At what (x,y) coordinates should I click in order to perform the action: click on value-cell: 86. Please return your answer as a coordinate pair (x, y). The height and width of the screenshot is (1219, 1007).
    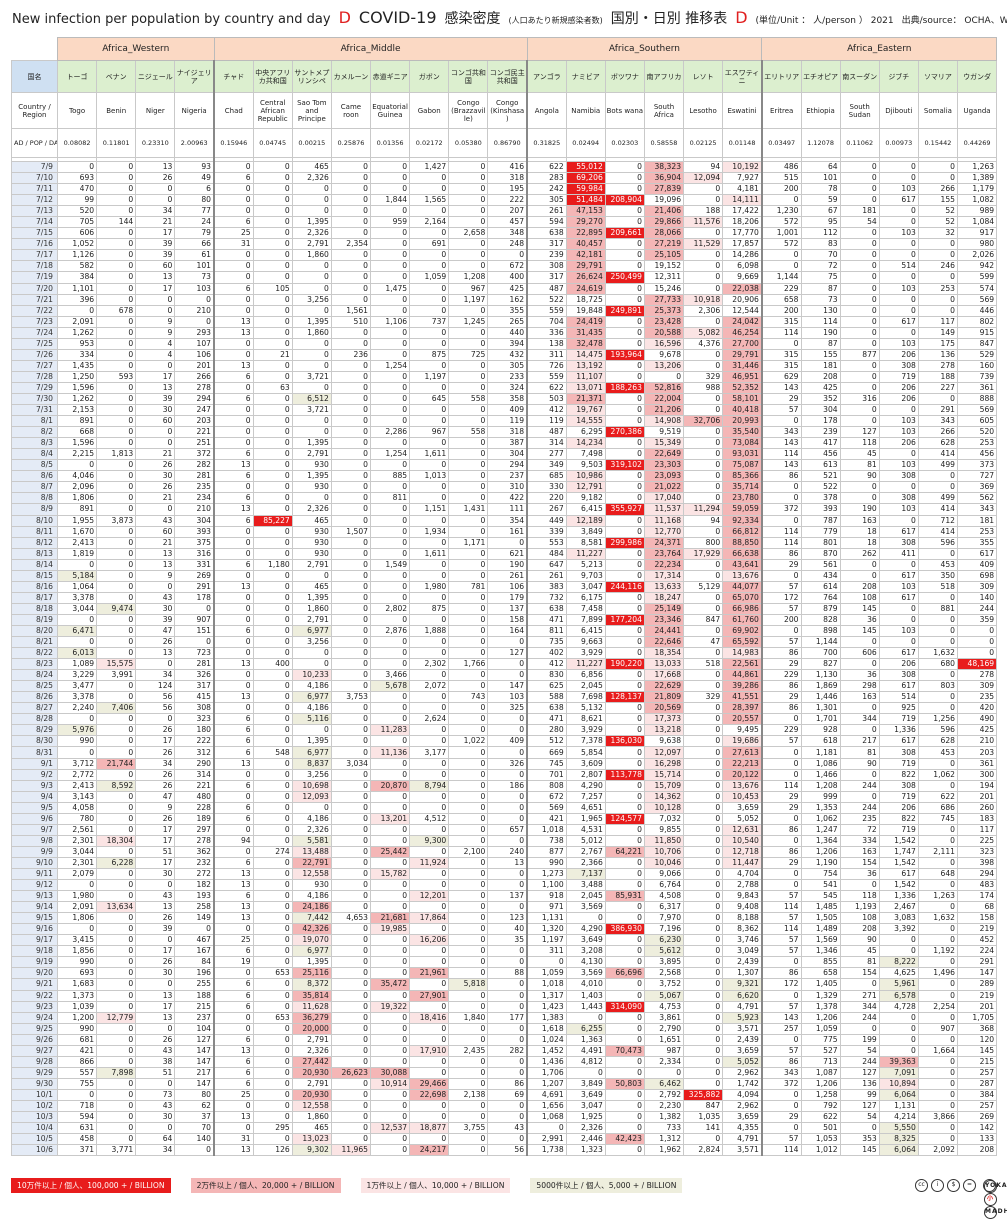
    Looking at the image, I should click on (781, 653).